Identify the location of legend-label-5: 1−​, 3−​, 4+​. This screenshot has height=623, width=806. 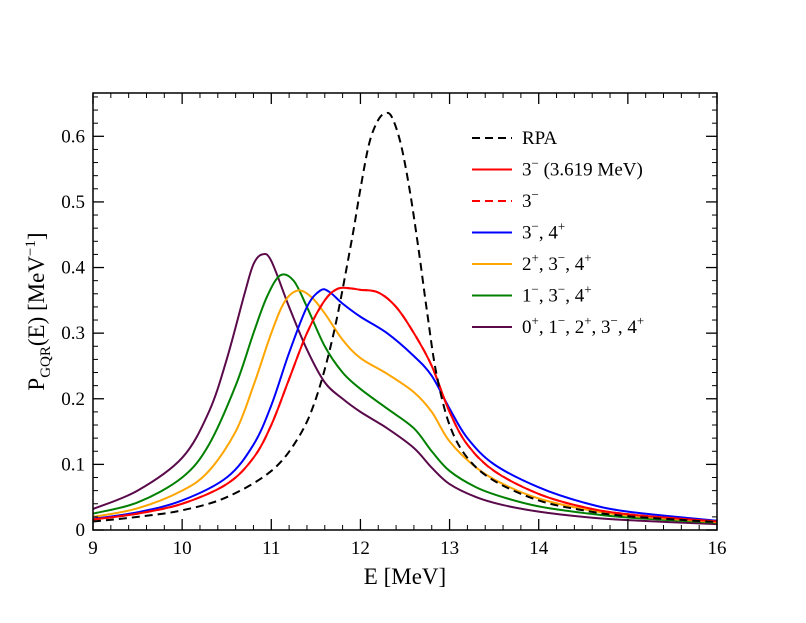
(557, 294).